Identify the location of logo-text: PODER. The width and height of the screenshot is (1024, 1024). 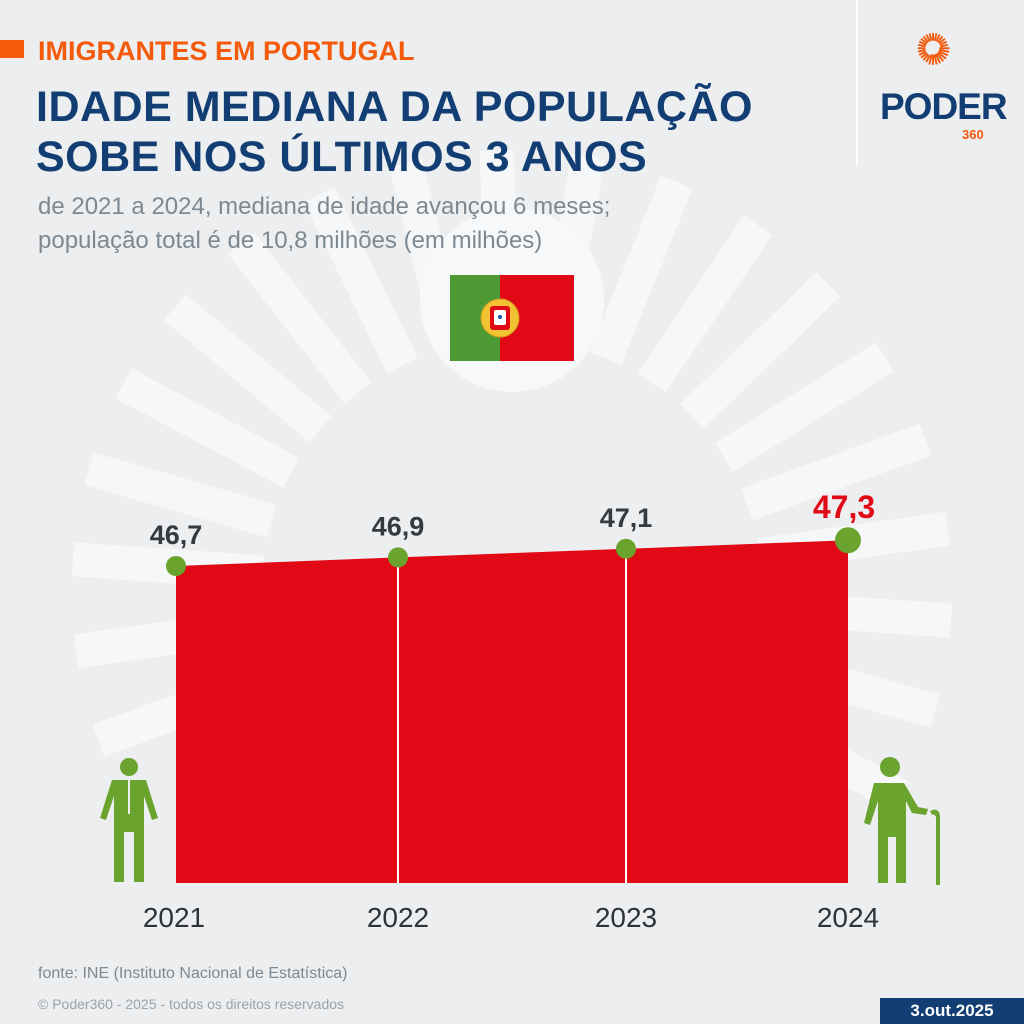
(944, 106).